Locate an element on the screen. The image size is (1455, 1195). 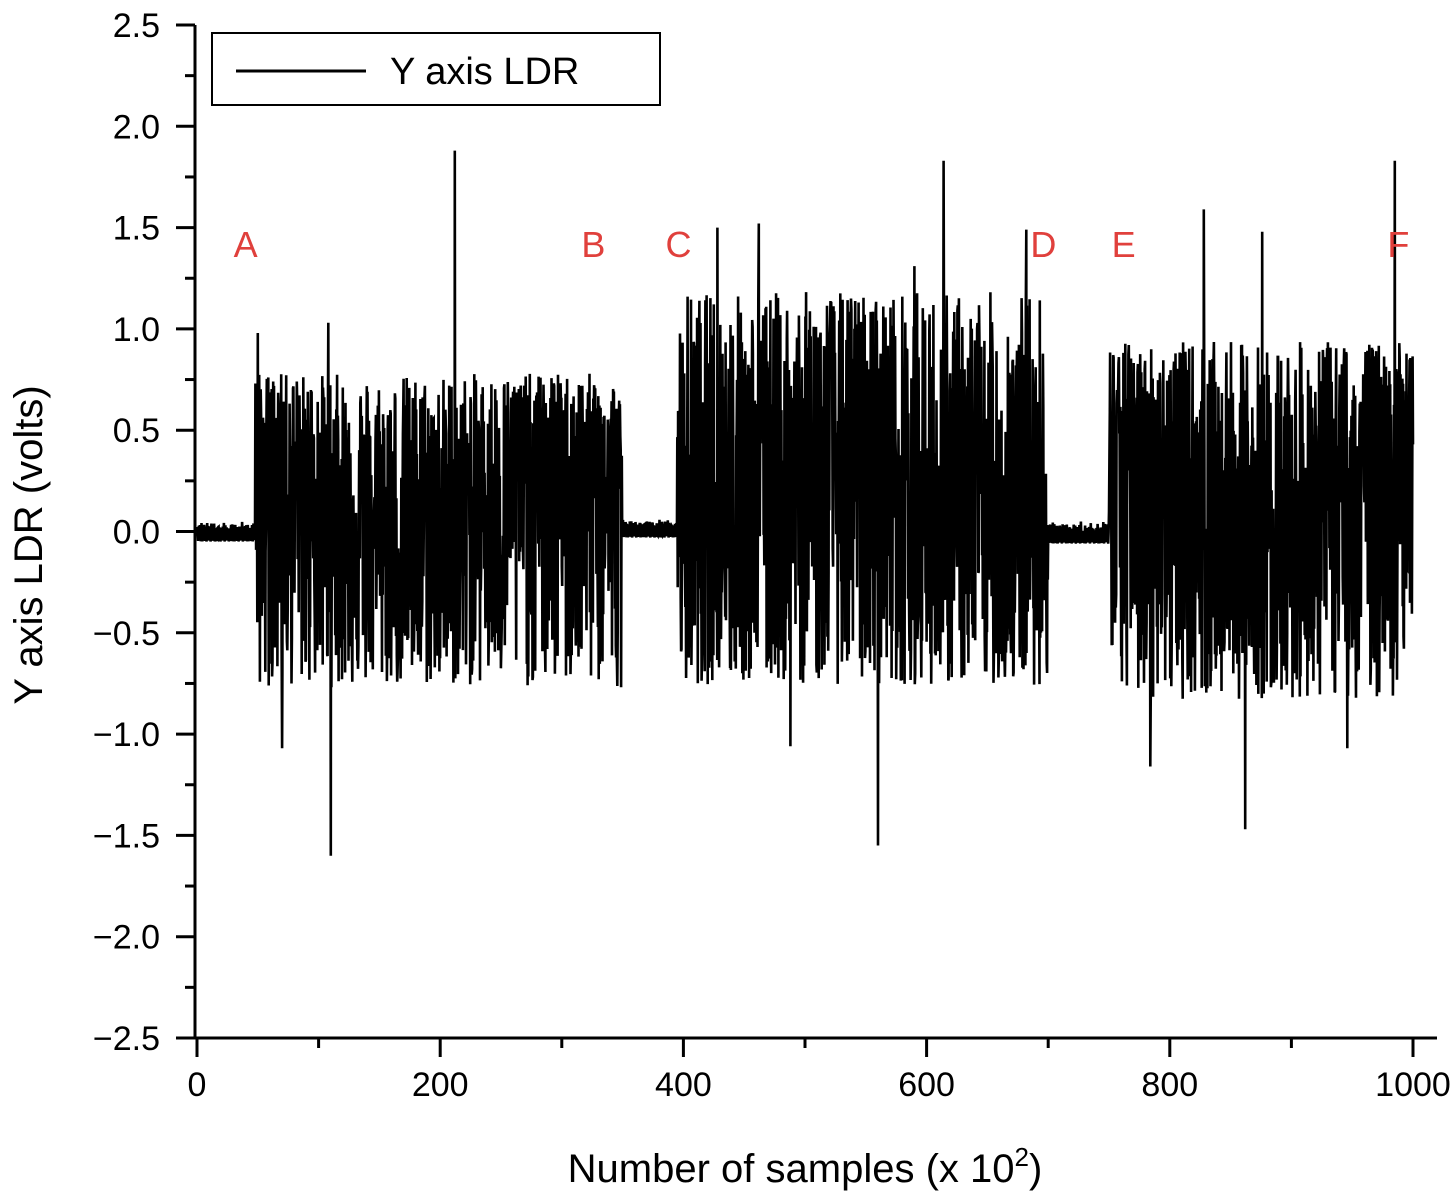
annotation-a: A is located at coordinates (246, 244).